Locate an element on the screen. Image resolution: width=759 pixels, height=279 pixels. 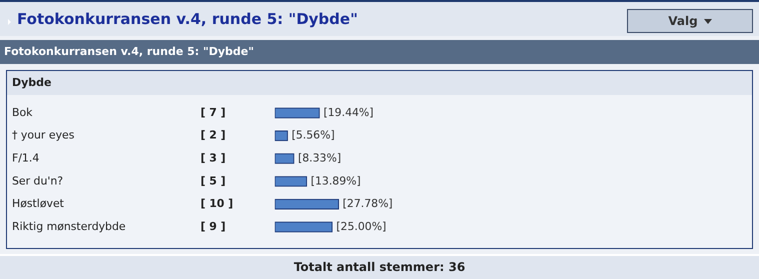
data-label: [19.44%] is located at coordinates (348, 112).